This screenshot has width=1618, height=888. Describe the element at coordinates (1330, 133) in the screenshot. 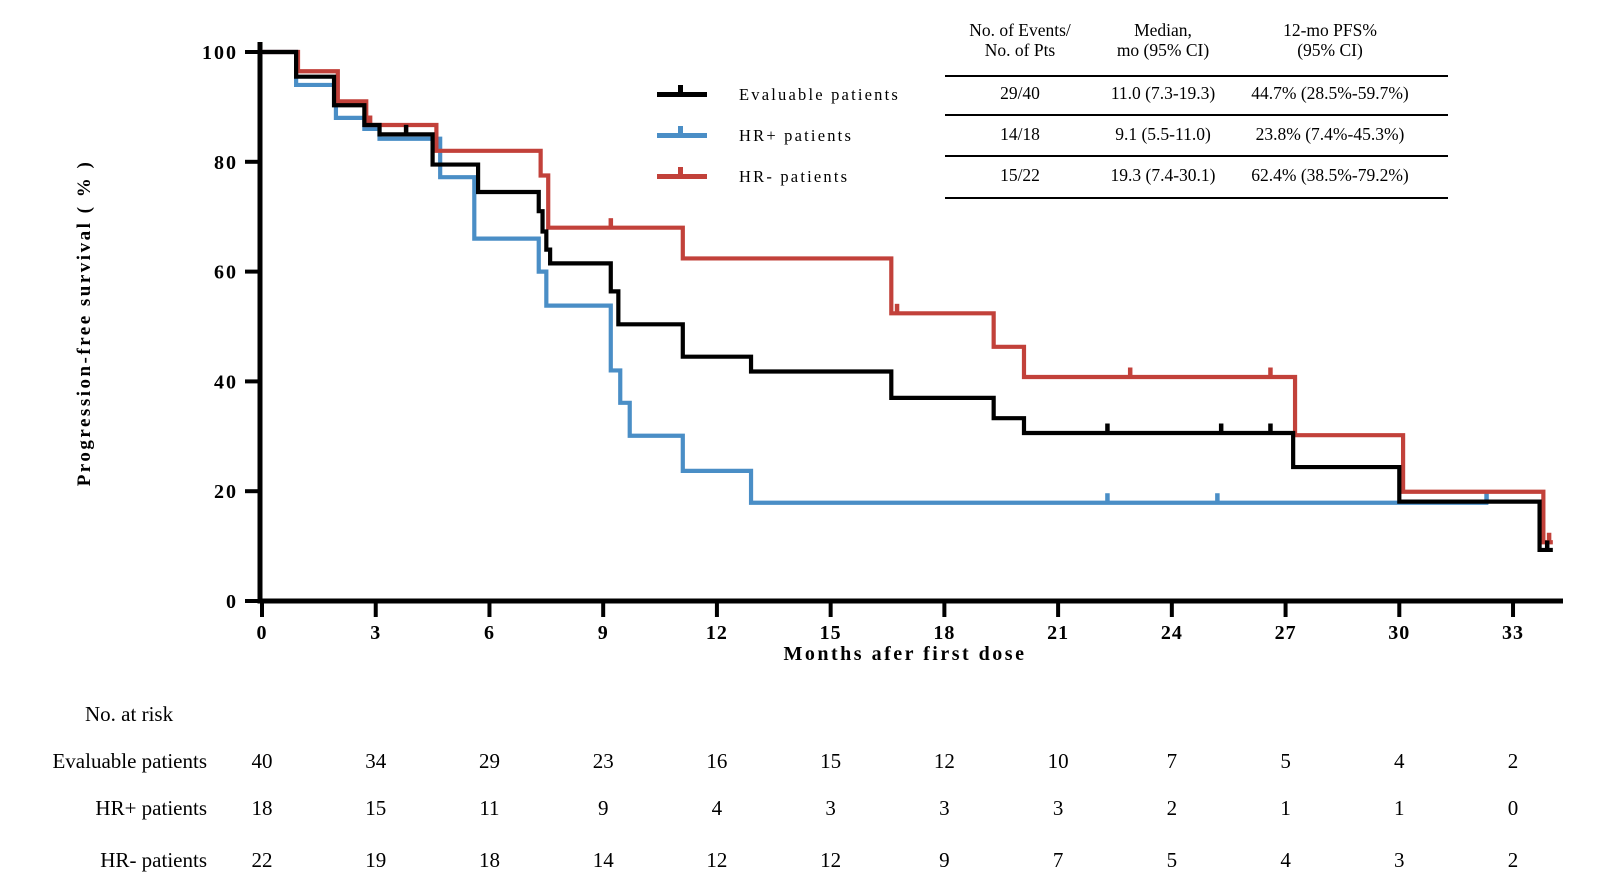

I see `summary-cell: 23.8% (7.4%-45.3%)` at that location.